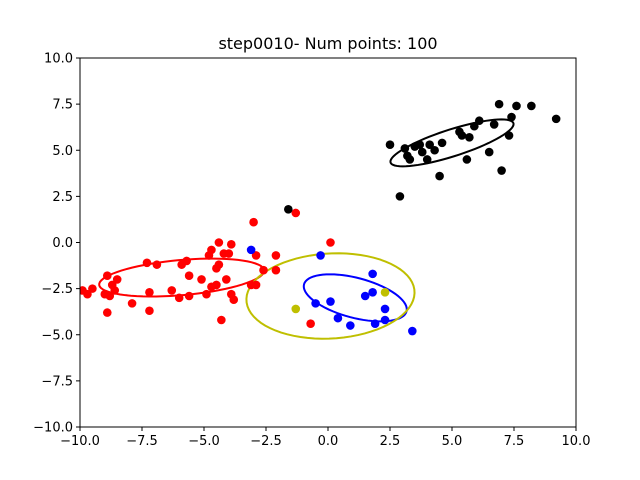  Describe the element at coordinates (57, 381) in the screenshot. I see `y-tick-label: −7.5` at that location.